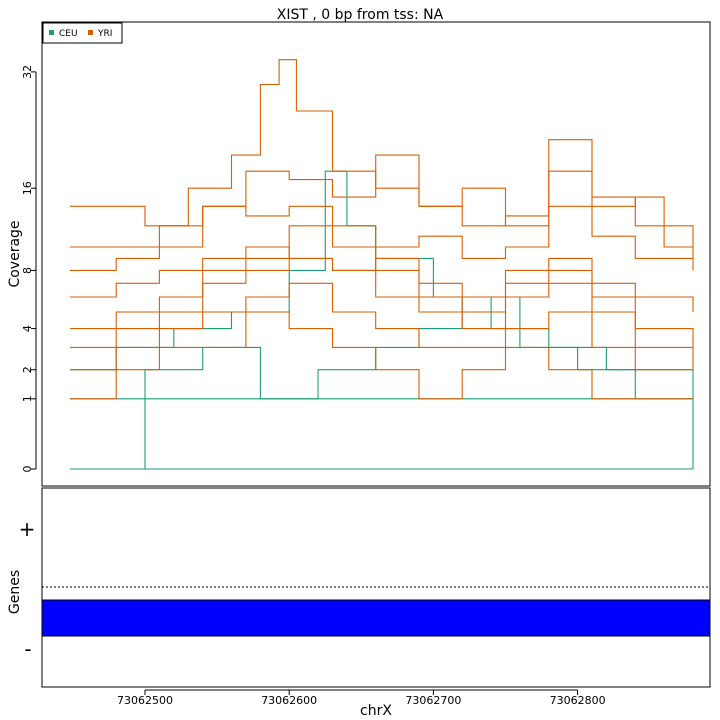 The height and width of the screenshot is (720, 720). Describe the element at coordinates (27, 649) in the screenshot. I see `minus-strand-label: -` at that location.